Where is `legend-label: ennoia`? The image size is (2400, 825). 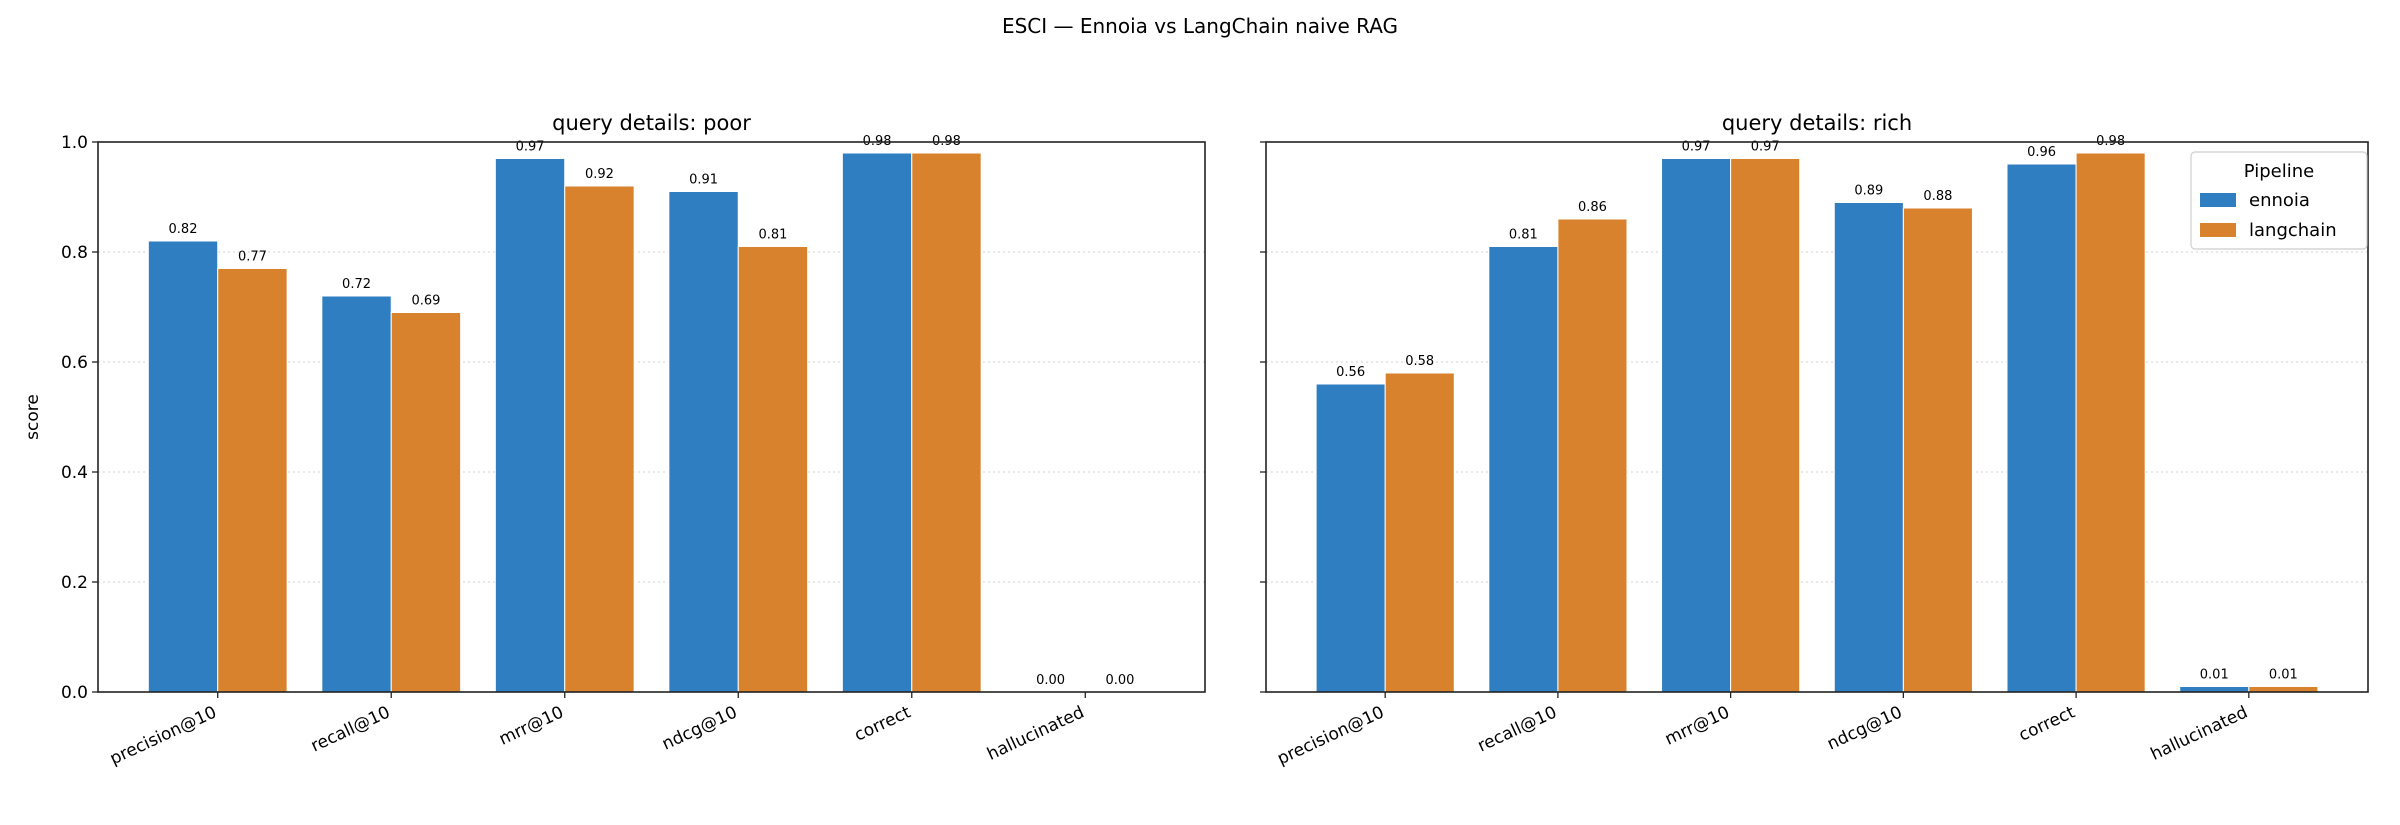
legend-label: ennoia is located at coordinates (2279, 200).